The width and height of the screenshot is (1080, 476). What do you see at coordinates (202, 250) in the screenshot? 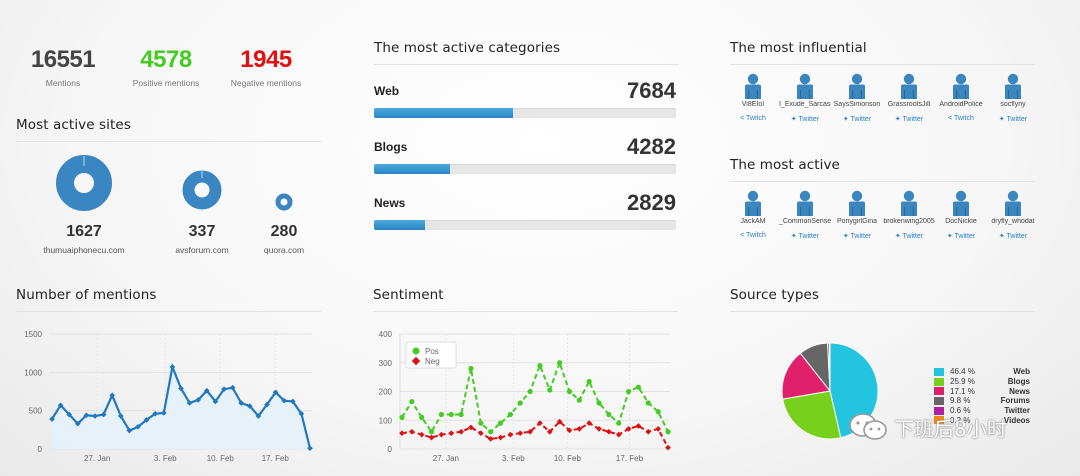
I see `site-domain: avsforum.com` at bounding box center [202, 250].